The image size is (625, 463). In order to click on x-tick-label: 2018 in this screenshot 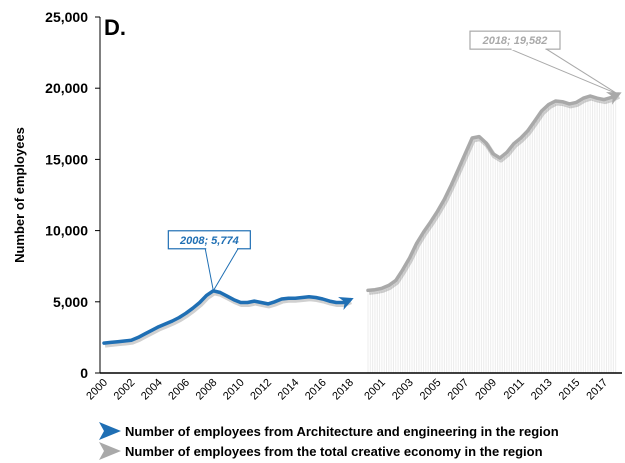, I will do `click(343, 390)`.